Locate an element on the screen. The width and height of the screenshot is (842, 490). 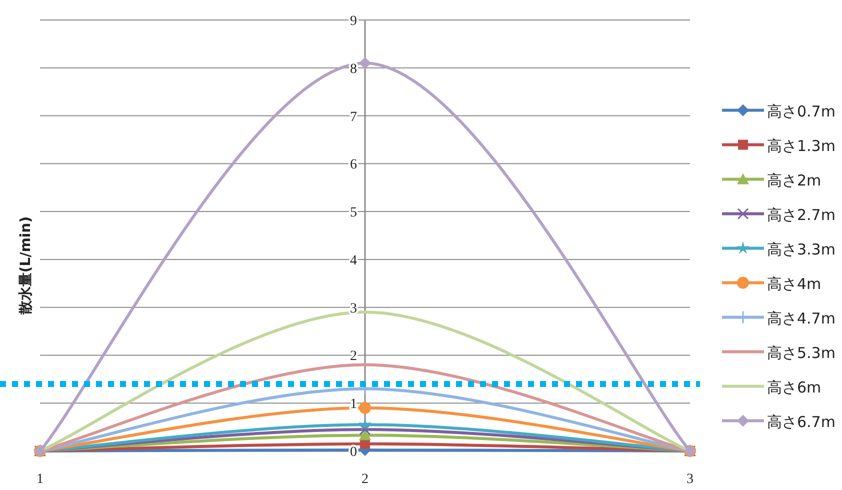
y-tick-label: 3 is located at coordinates (353, 308).